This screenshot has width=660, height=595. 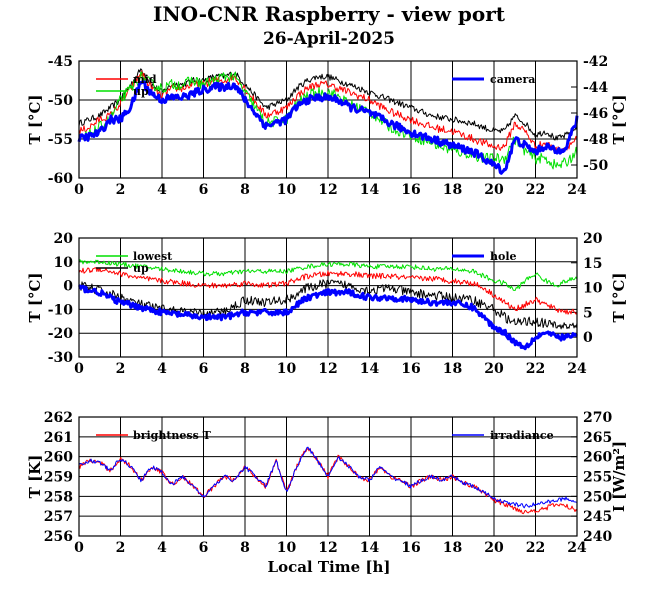 I want to click on y-left-tick-label: -60, so click(x=61, y=179).